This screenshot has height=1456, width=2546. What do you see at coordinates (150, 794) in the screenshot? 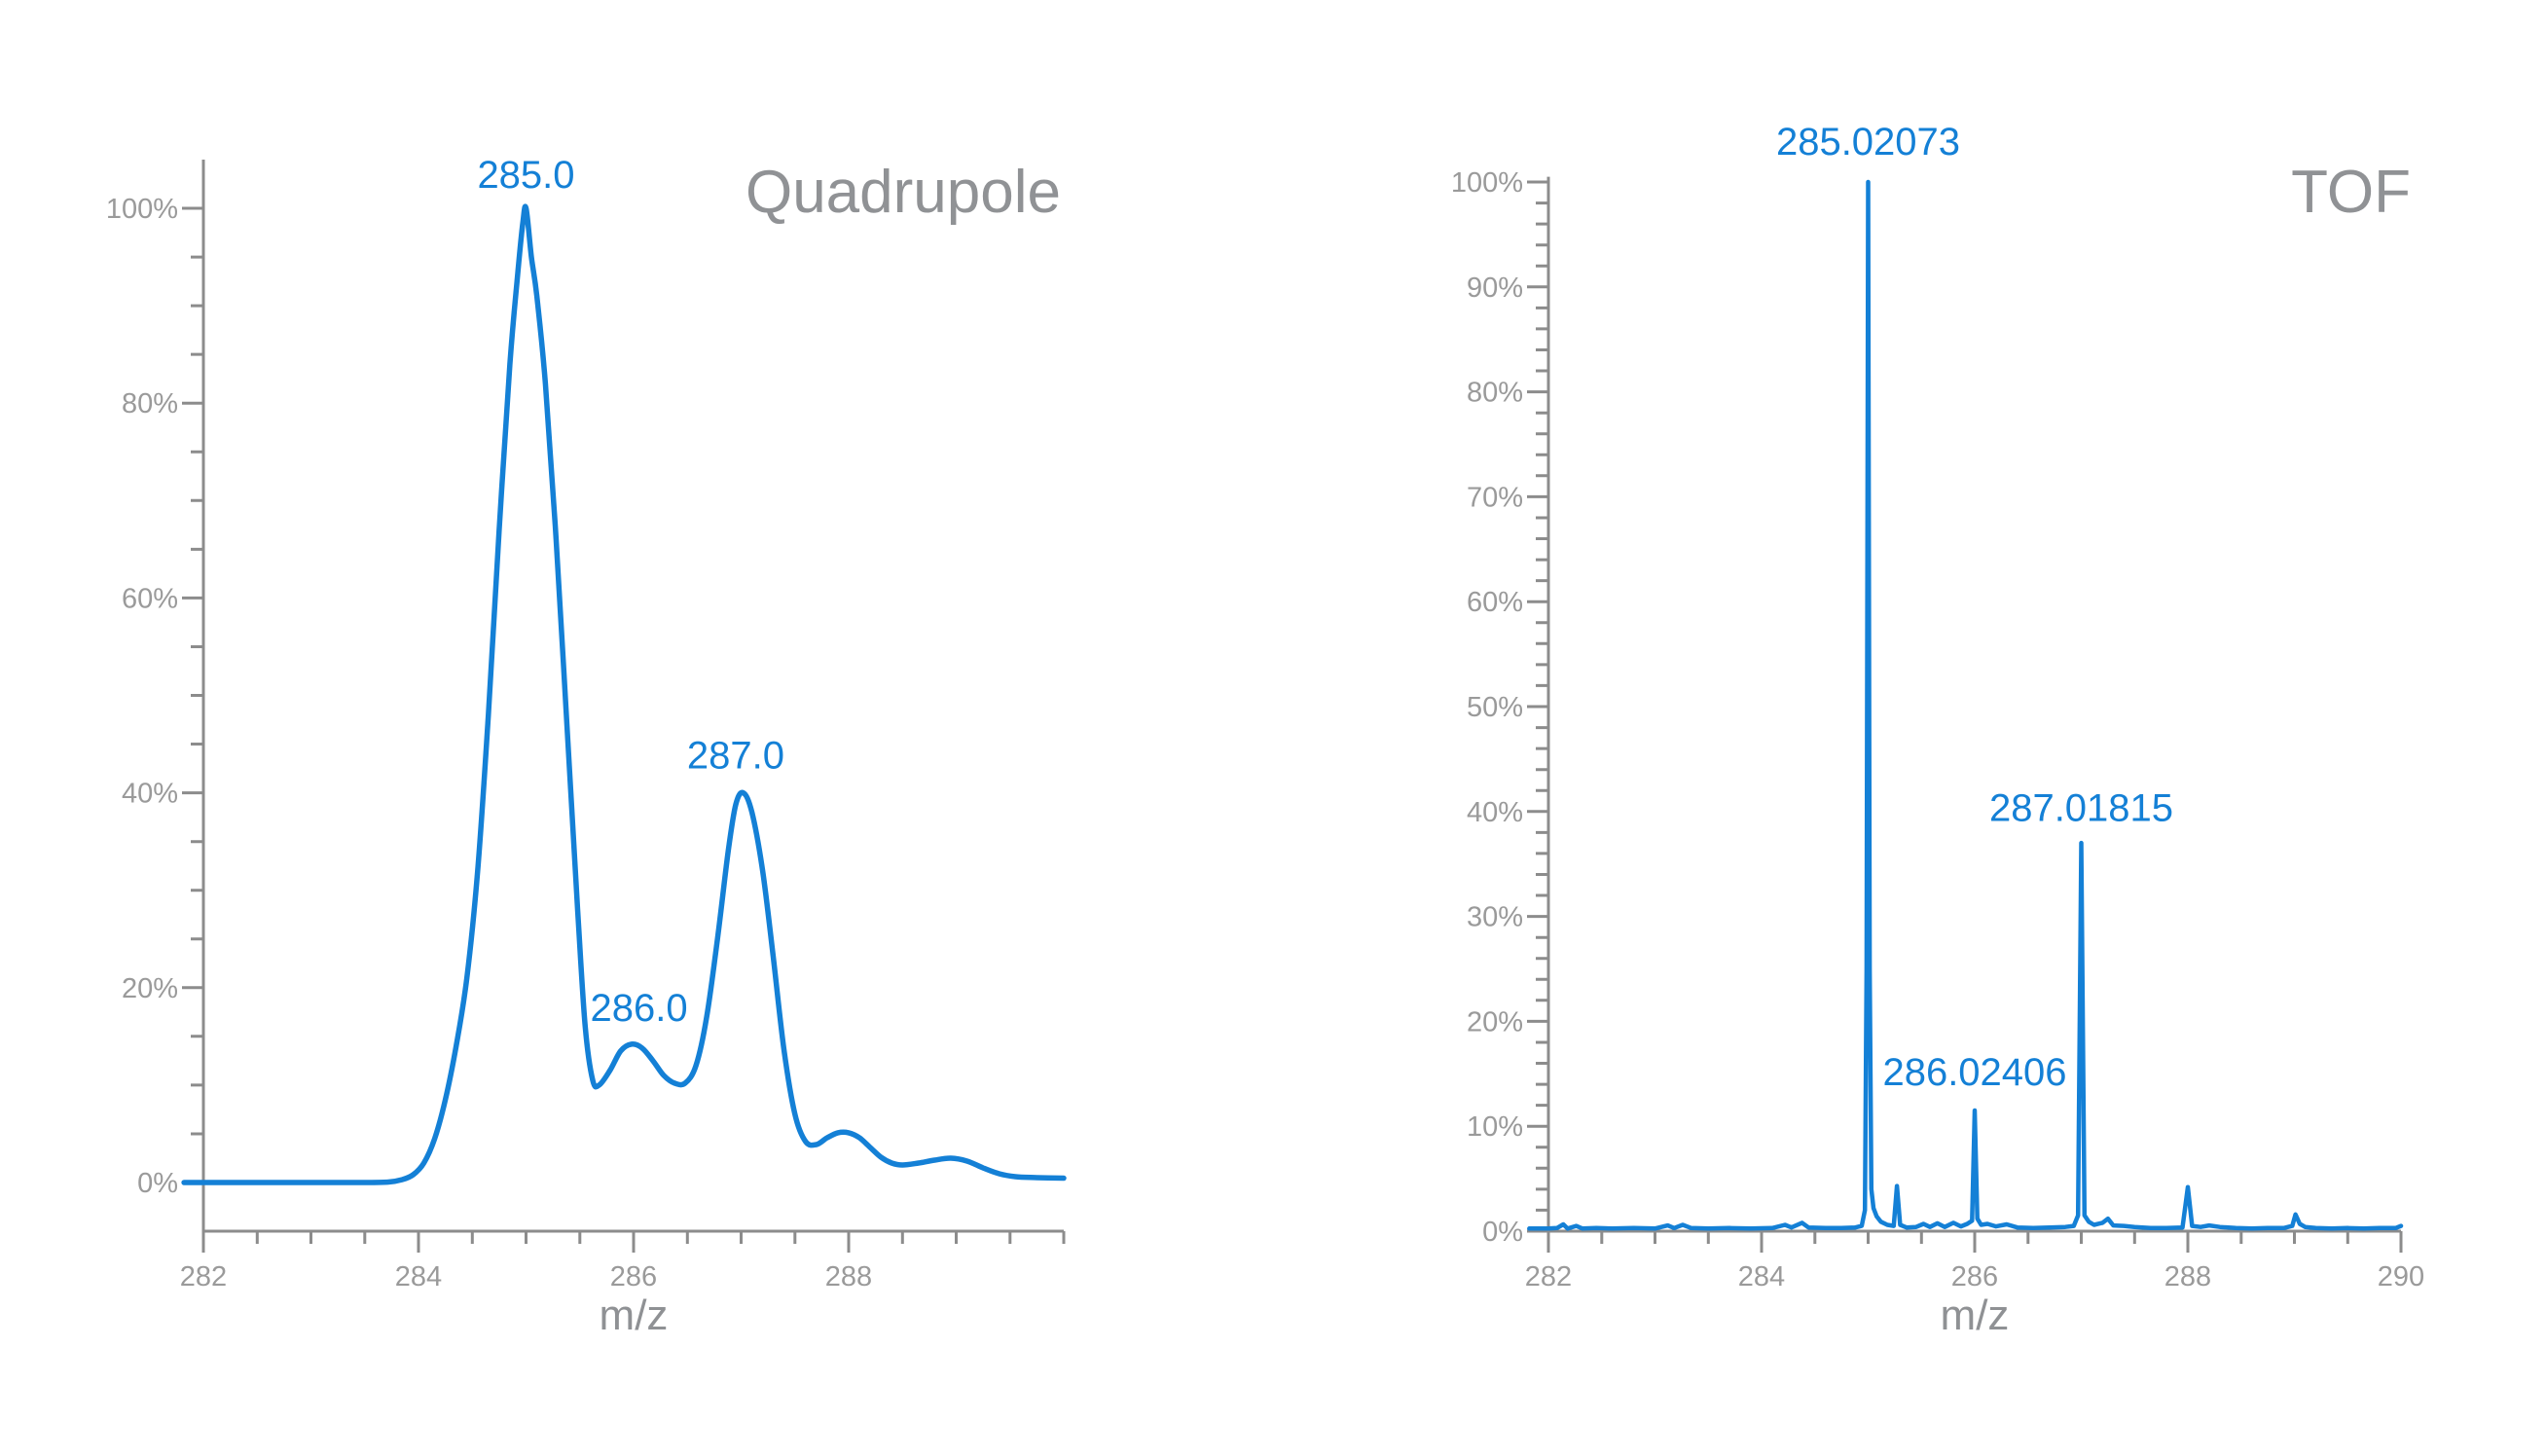
I see `quadrupole-y-tick-label: 40%` at bounding box center [150, 794].